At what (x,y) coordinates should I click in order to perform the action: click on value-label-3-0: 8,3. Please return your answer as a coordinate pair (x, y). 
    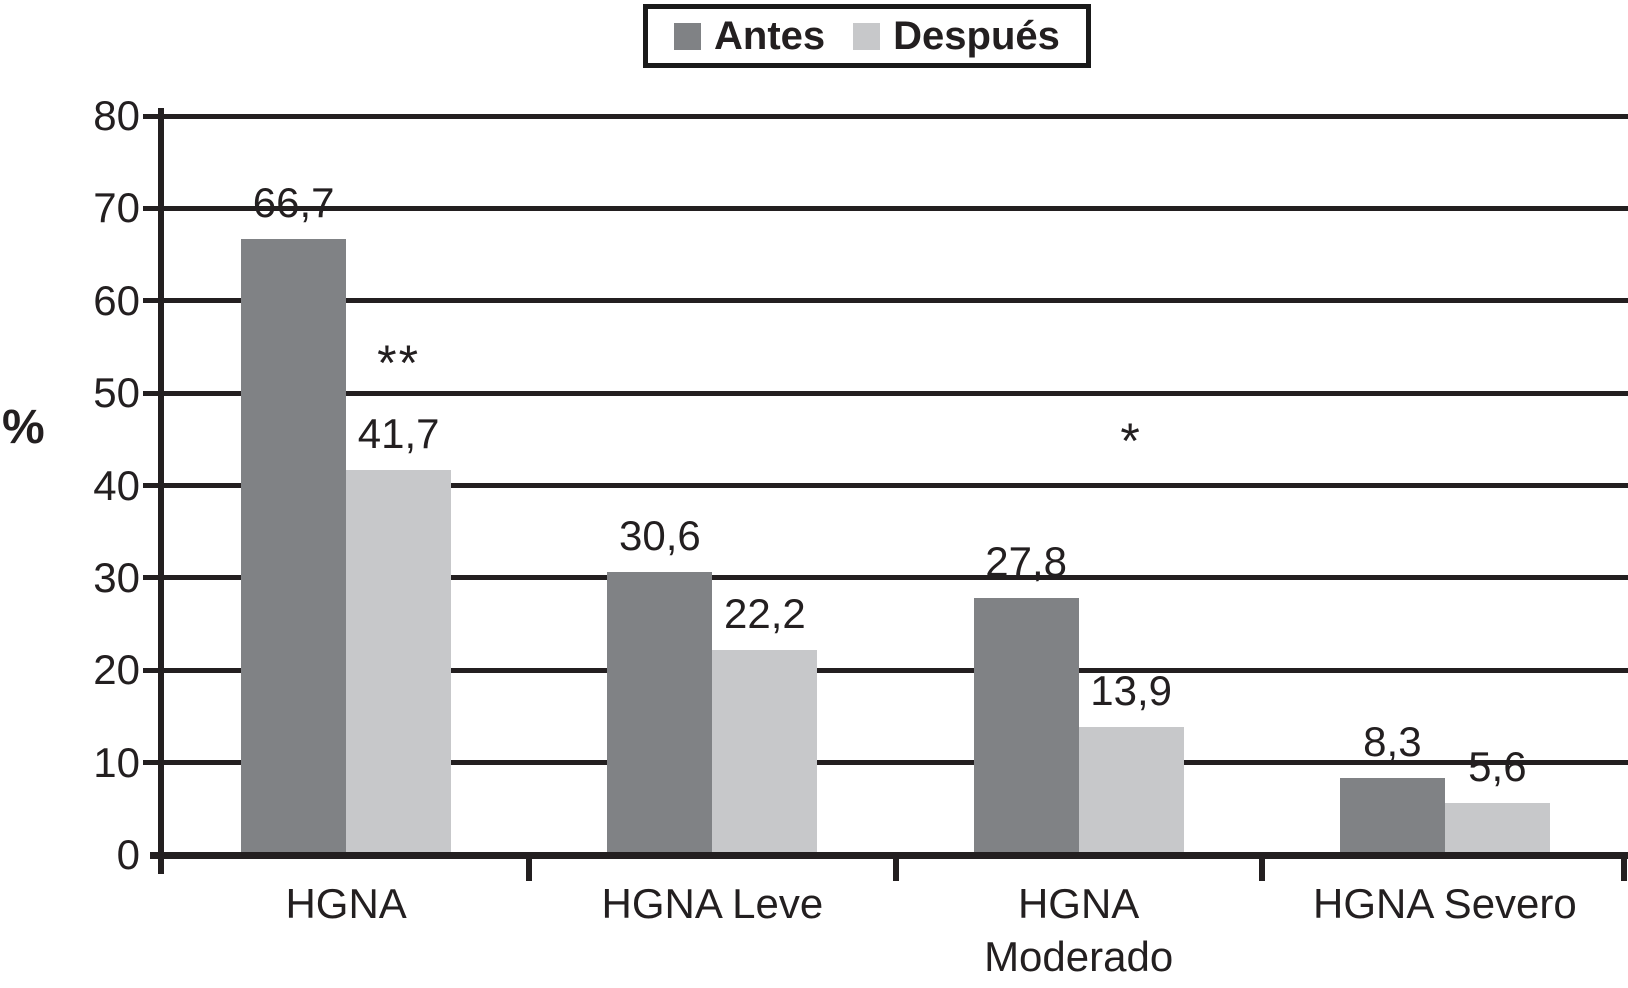
    Looking at the image, I should click on (1392, 742).